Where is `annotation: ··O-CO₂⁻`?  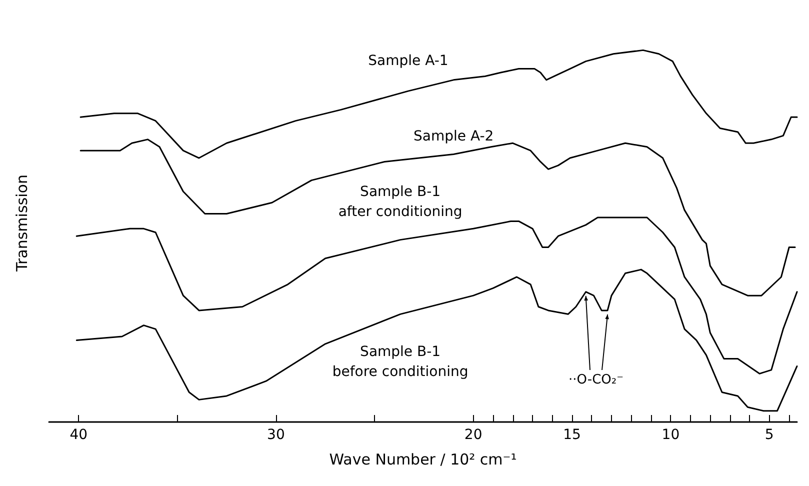 annotation: ··O-CO₂⁻ is located at coordinates (596, 380).